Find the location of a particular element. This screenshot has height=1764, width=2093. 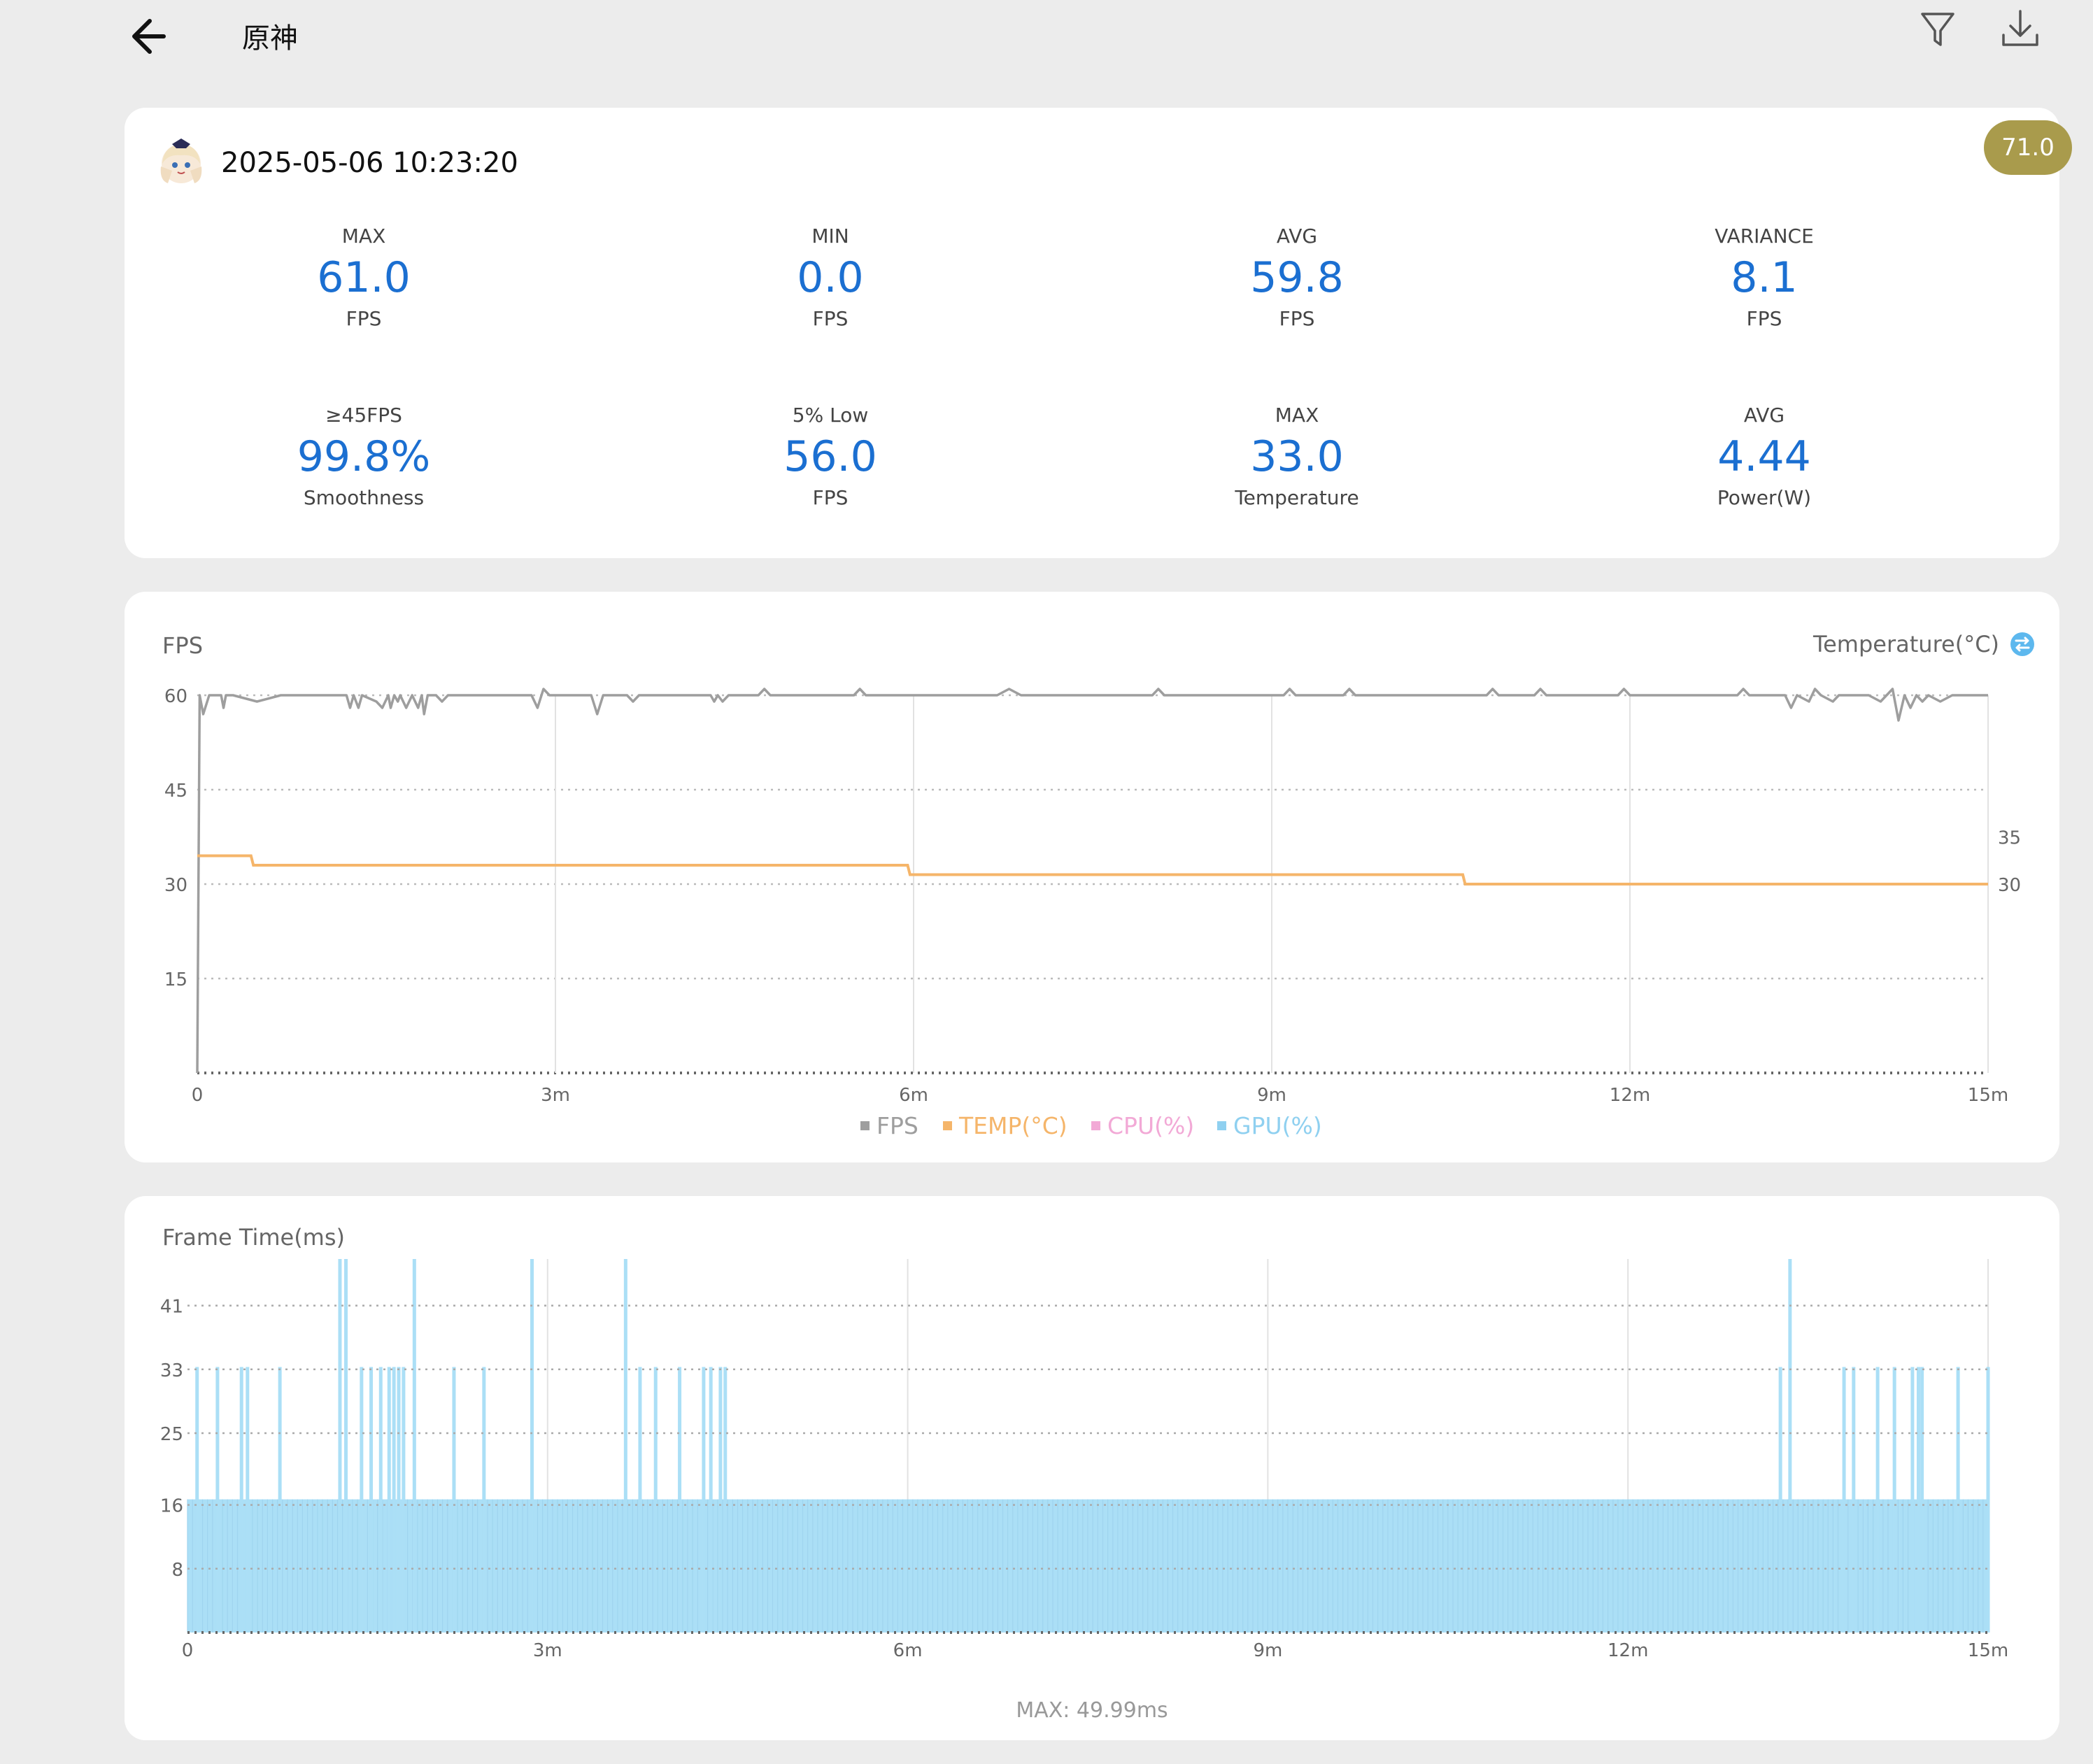

session-timestamp: 2025-05-06 10:23:20 is located at coordinates (369, 163).